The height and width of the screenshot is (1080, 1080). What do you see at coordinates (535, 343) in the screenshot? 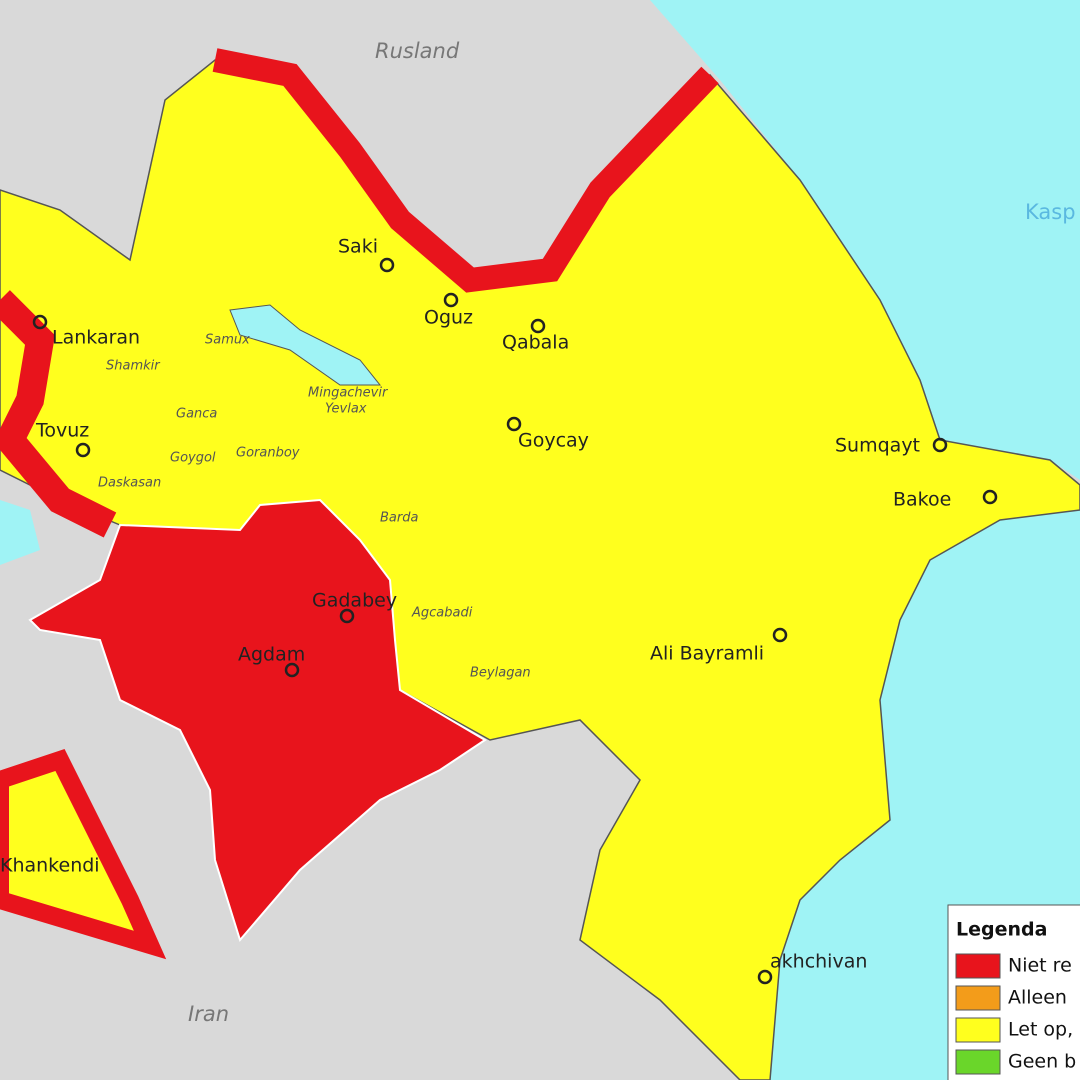
I see `city-label: Qabala` at bounding box center [535, 343].